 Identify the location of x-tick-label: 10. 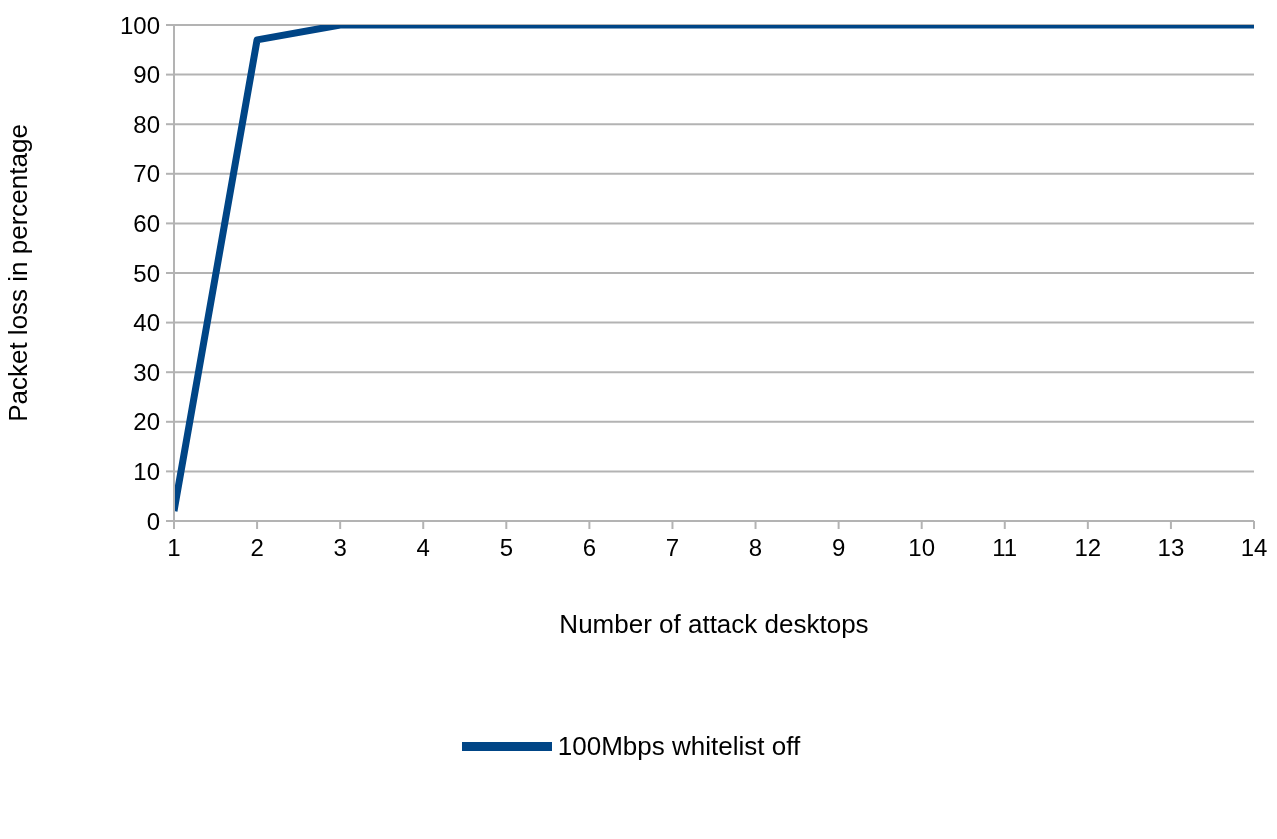
(922, 548).